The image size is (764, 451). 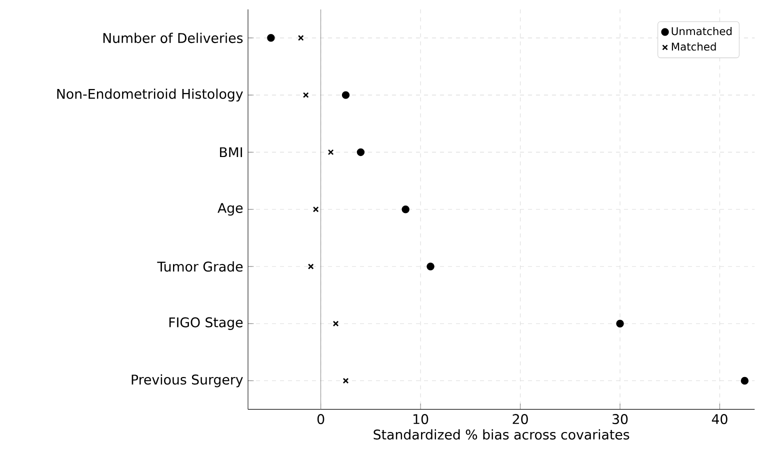 What do you see at coordinates (206, 323) in the screenshot?
I see `y-tick-label: FIGO Stage` at bounding box center [206, 323].